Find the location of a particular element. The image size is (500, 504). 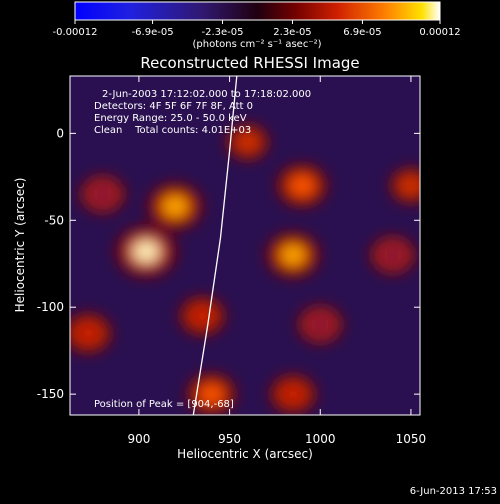

colorbar-unit-label: (photons cm⁻² s⁻¹ asec⁻²) is located at coordinates (256, 44).